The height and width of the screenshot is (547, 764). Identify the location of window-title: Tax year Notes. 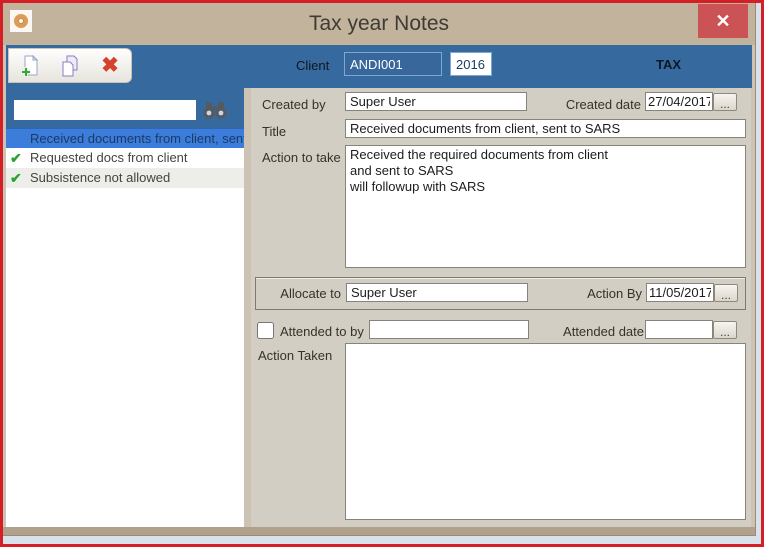
(379, 23).